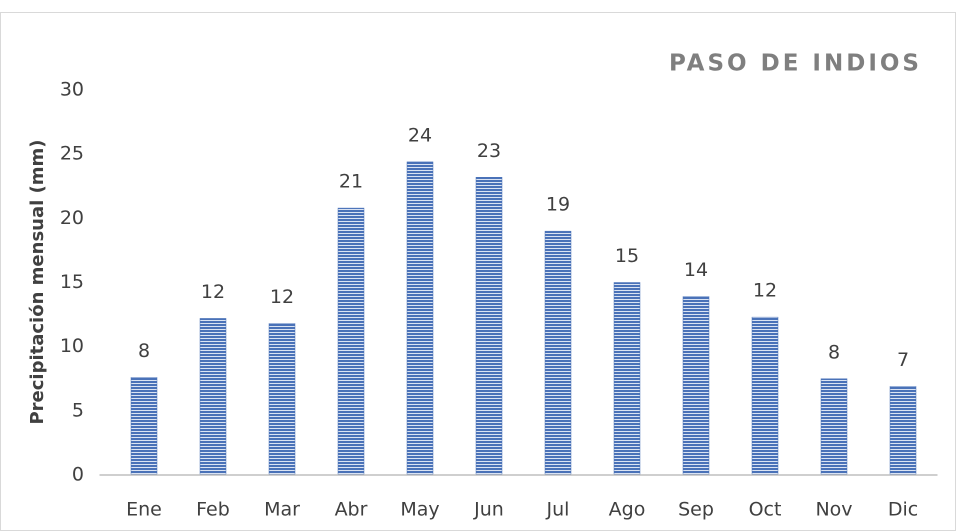 Image resolution: width=956 pixels, height=531 pixels. Describe the element at coordinates (351, 510) in the screenshot. I see `x-tick-label: Abr` at that location.